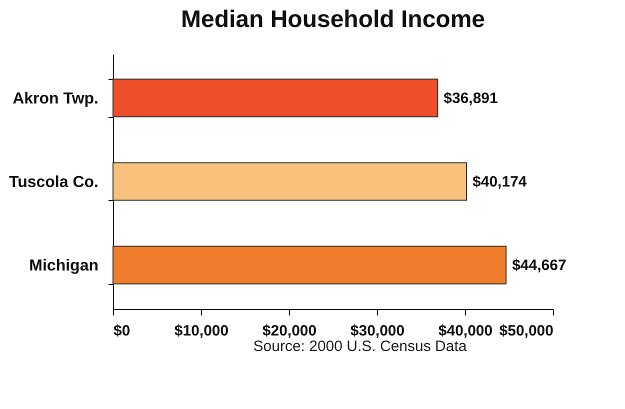 This screenshot has width=625, height=409. What do you see at coordinates (63, 266) in the screenshot?
I see `y-tick-label: Michigan` at bounding box center [63, 266].